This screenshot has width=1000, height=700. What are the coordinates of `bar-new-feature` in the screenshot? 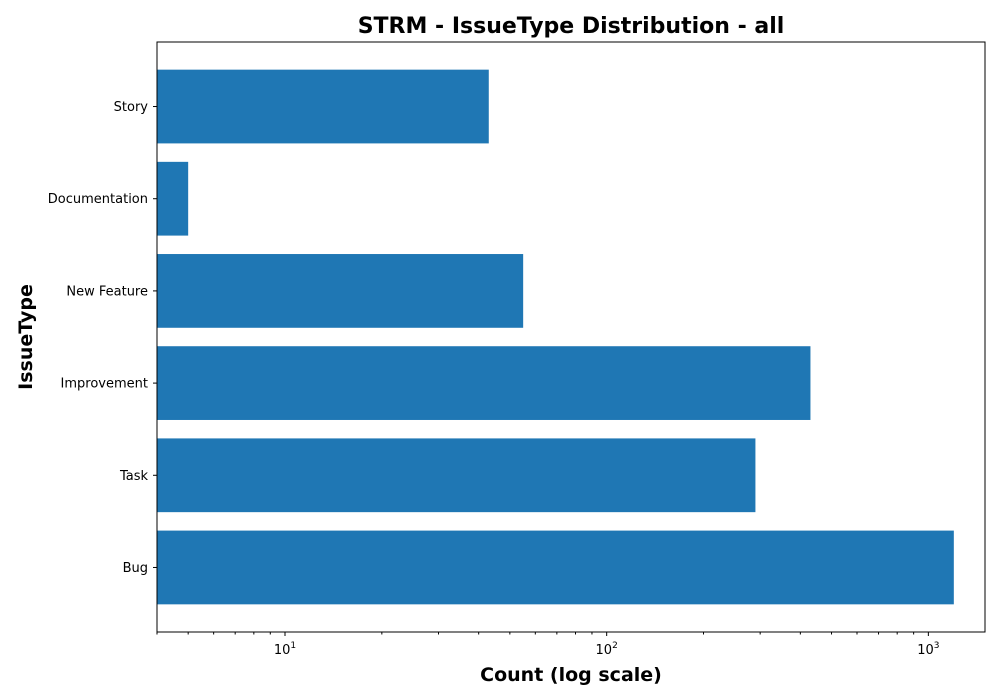 It's located at (340, 291).